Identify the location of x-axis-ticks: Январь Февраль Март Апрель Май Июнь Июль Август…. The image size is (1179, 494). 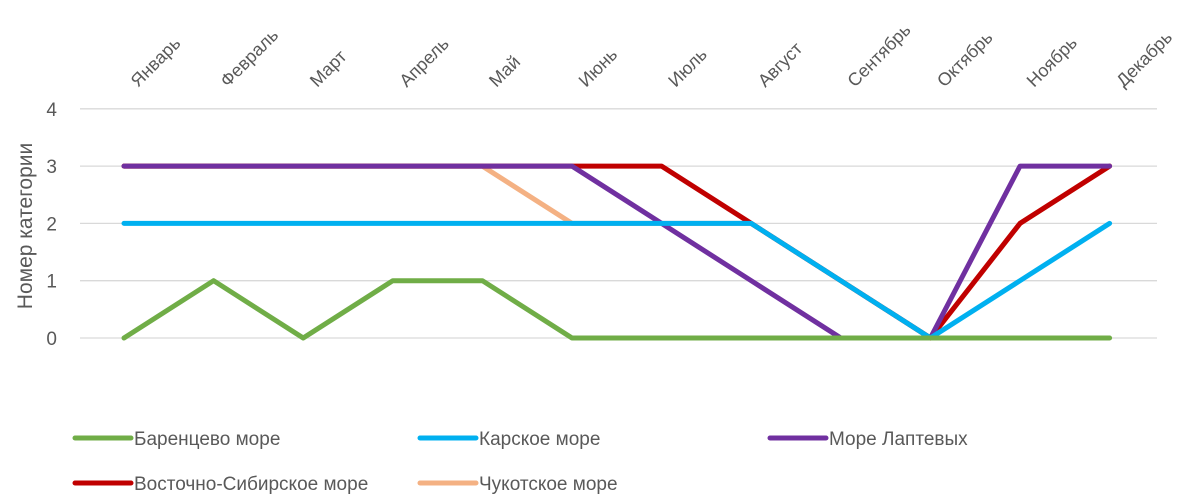
(651, 55).